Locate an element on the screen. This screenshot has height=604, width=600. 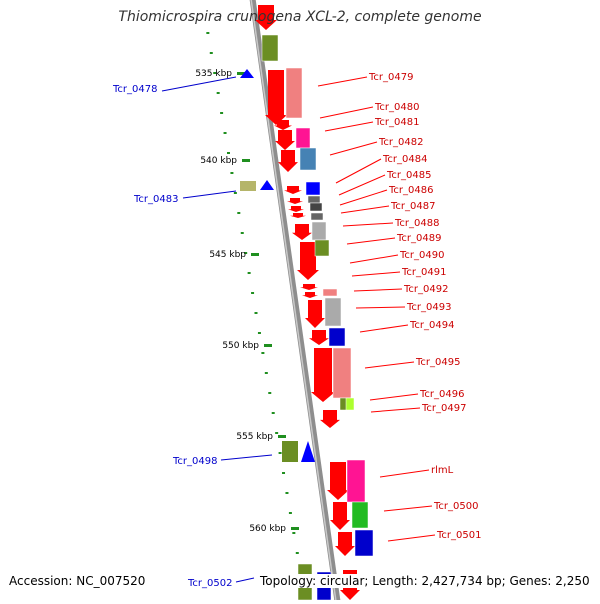
gene-label-tcr_0497: Tcr_0497 is located at coordinates (443, 408).